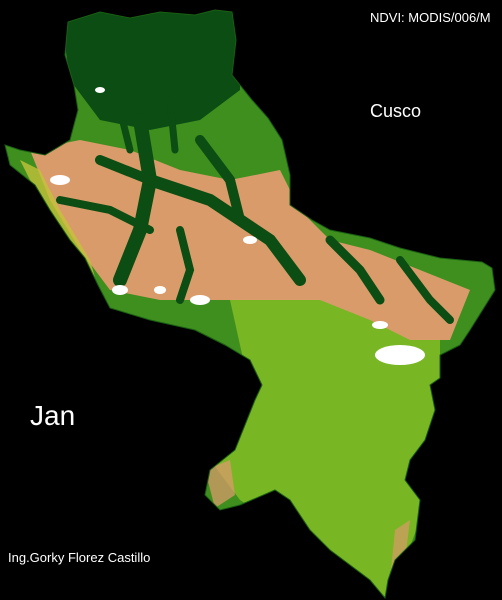 Image resolution: width=502 pixels, height=600 pixels. I want to click on author-credit: Ing.Gorky Florez Castillo, so click(79, 557).